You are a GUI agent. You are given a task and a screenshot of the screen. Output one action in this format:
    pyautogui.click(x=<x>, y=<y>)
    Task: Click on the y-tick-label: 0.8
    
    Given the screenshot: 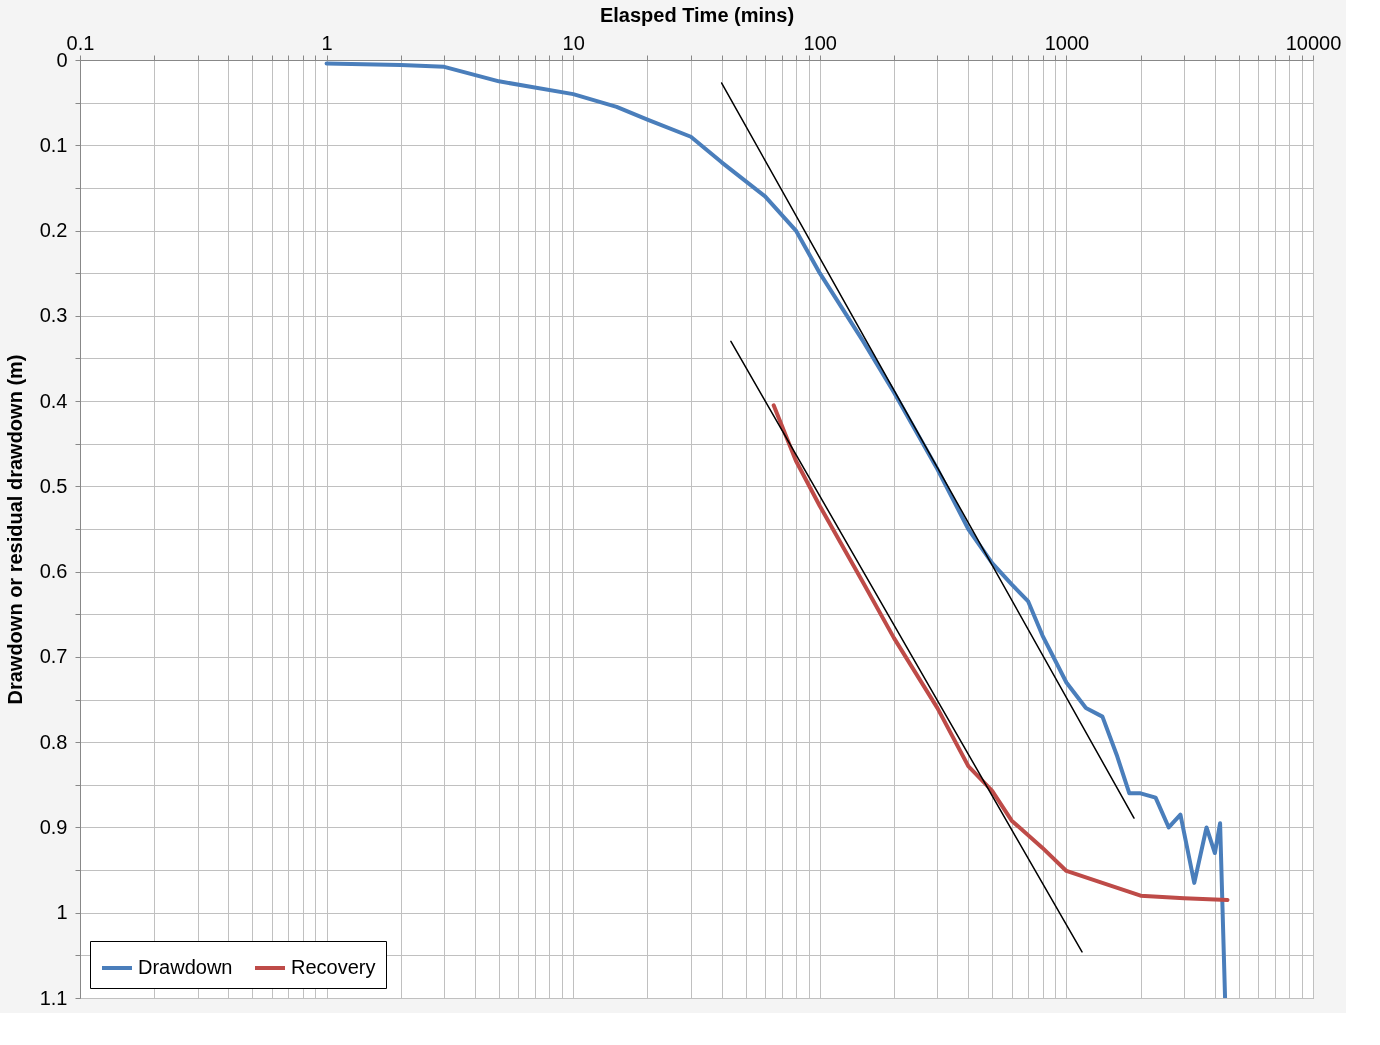 What is the action you would take?
    pyautogui.click(x=53, y=741)
    